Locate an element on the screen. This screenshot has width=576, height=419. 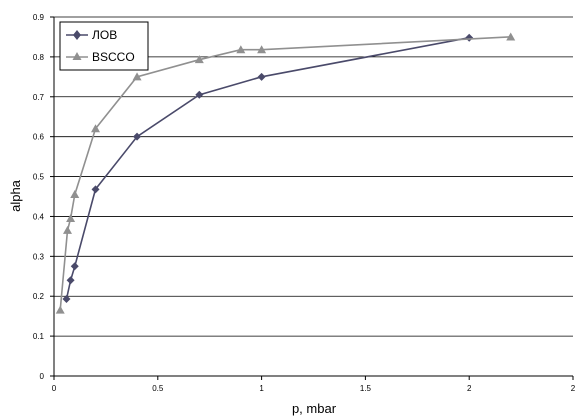
y-tick-label: 0.2 is located at coordinates (39, 296).